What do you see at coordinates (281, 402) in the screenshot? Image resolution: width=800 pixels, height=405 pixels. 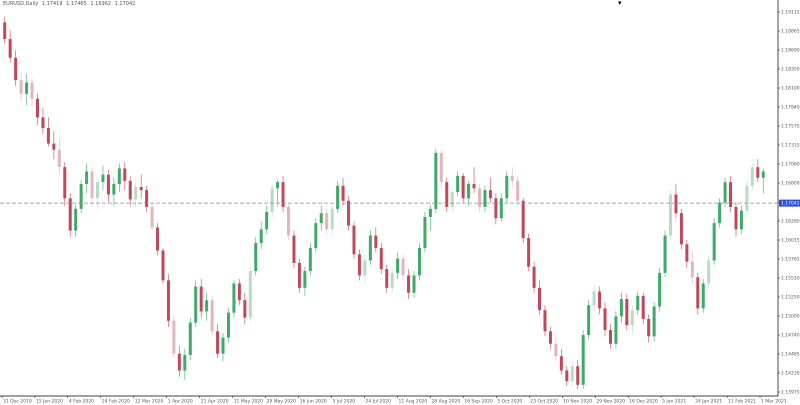 I see `x-tick-label: 29 May 2020` at bounding box center [281, 402].